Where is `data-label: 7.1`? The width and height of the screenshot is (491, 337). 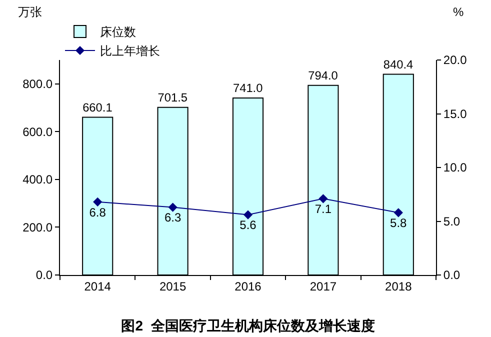
data-label: 7.1 is located at coordinates (323, 209).